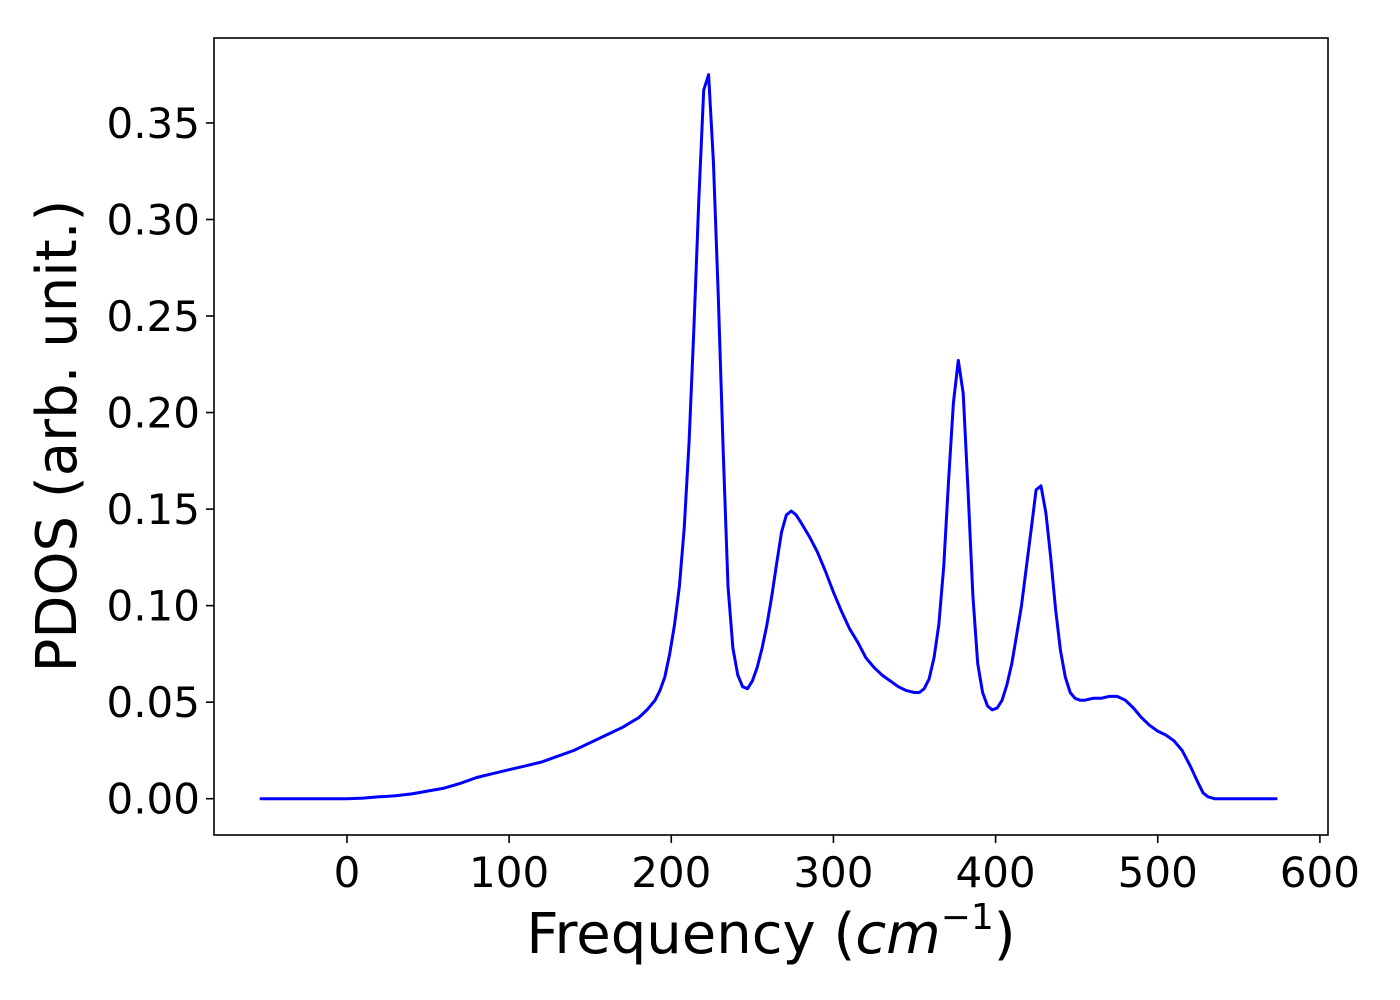 The image size is (1400, 1000). Describe the element at coordinates (690, 934) in the screenshot. I see `x-axis-title-text: Frequency (` at that location.